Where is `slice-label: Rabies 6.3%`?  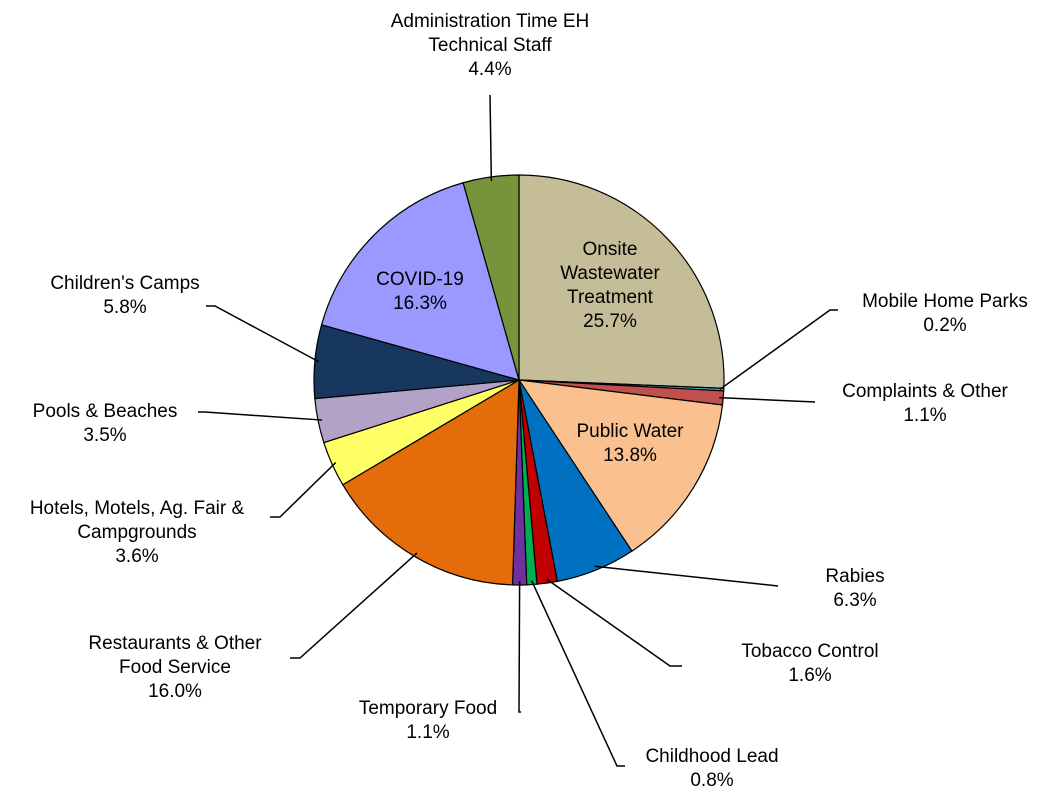 slice-label: Rabies 6.3% is located at coordinates (855, 589).